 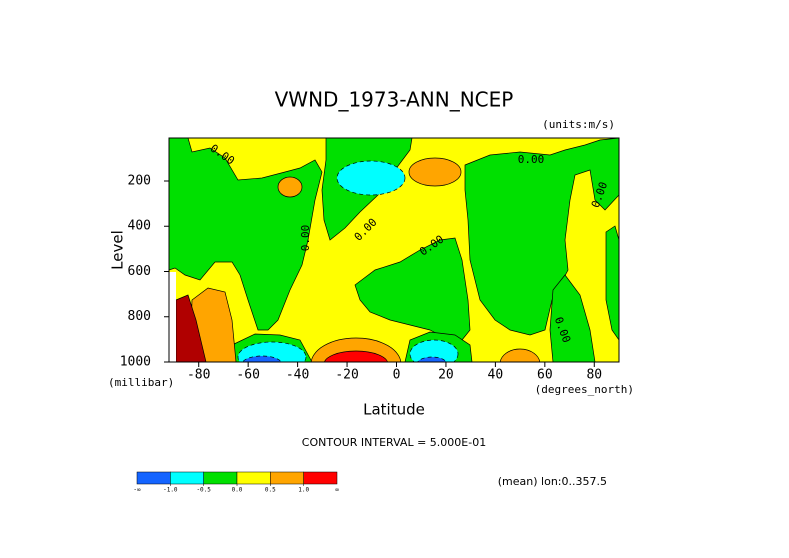 I want to click on y-tick-label: 1000, so click(x=135, y=362).